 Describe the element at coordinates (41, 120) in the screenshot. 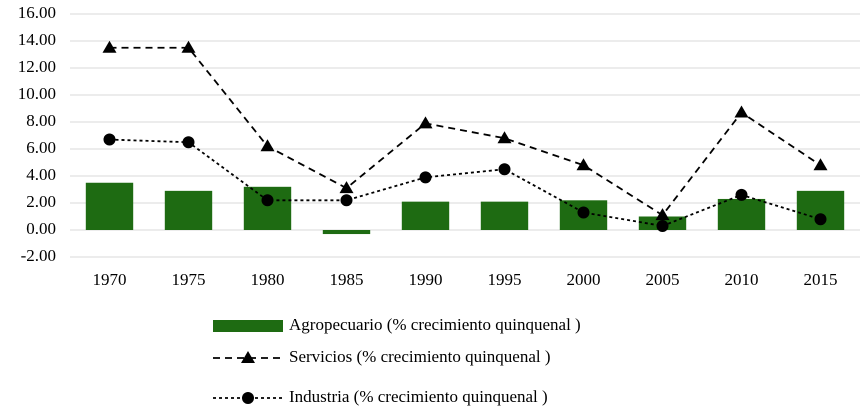

I see `y-tick-label: 8.00` at that location.